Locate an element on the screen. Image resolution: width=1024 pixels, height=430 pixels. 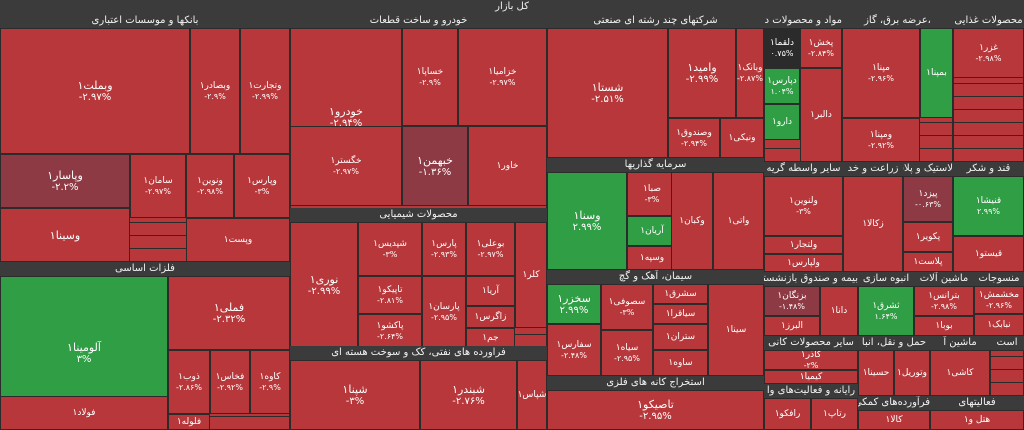
stock-tile: مپنا۱ -۲.۹۶% is located at coordinates (881, 73).